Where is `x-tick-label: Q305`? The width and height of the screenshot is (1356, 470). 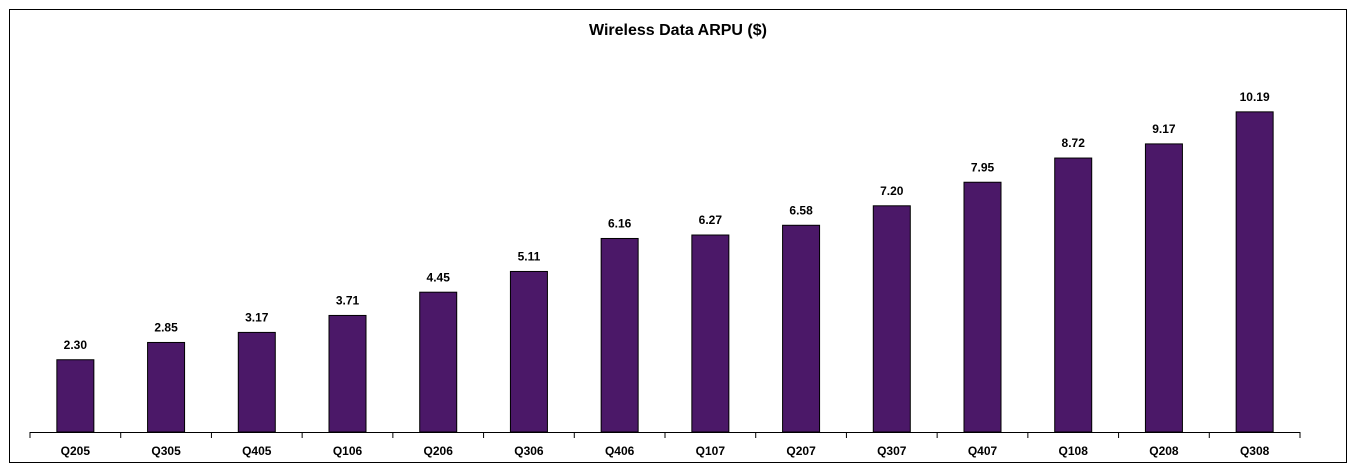 x-tick-label: Q305 is located at coordinates (166, 451).